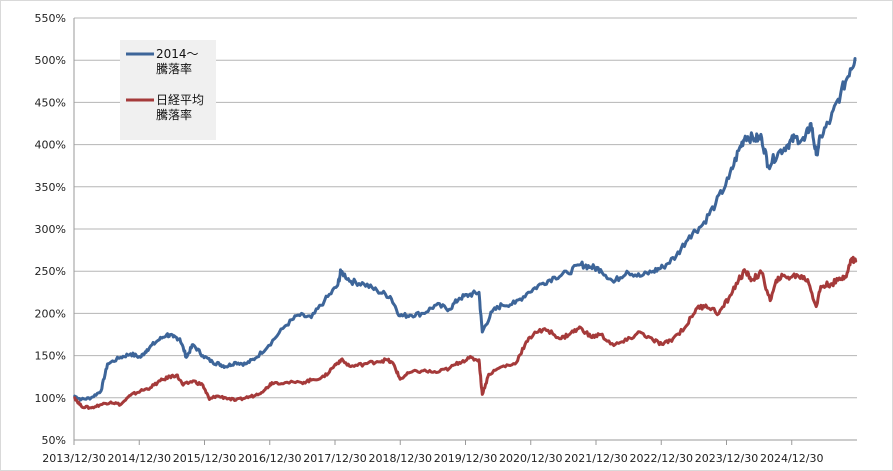 The width and height of the screenshot is (893, 471). I want to click on y-tick-label: 500%, so click(50, 60).